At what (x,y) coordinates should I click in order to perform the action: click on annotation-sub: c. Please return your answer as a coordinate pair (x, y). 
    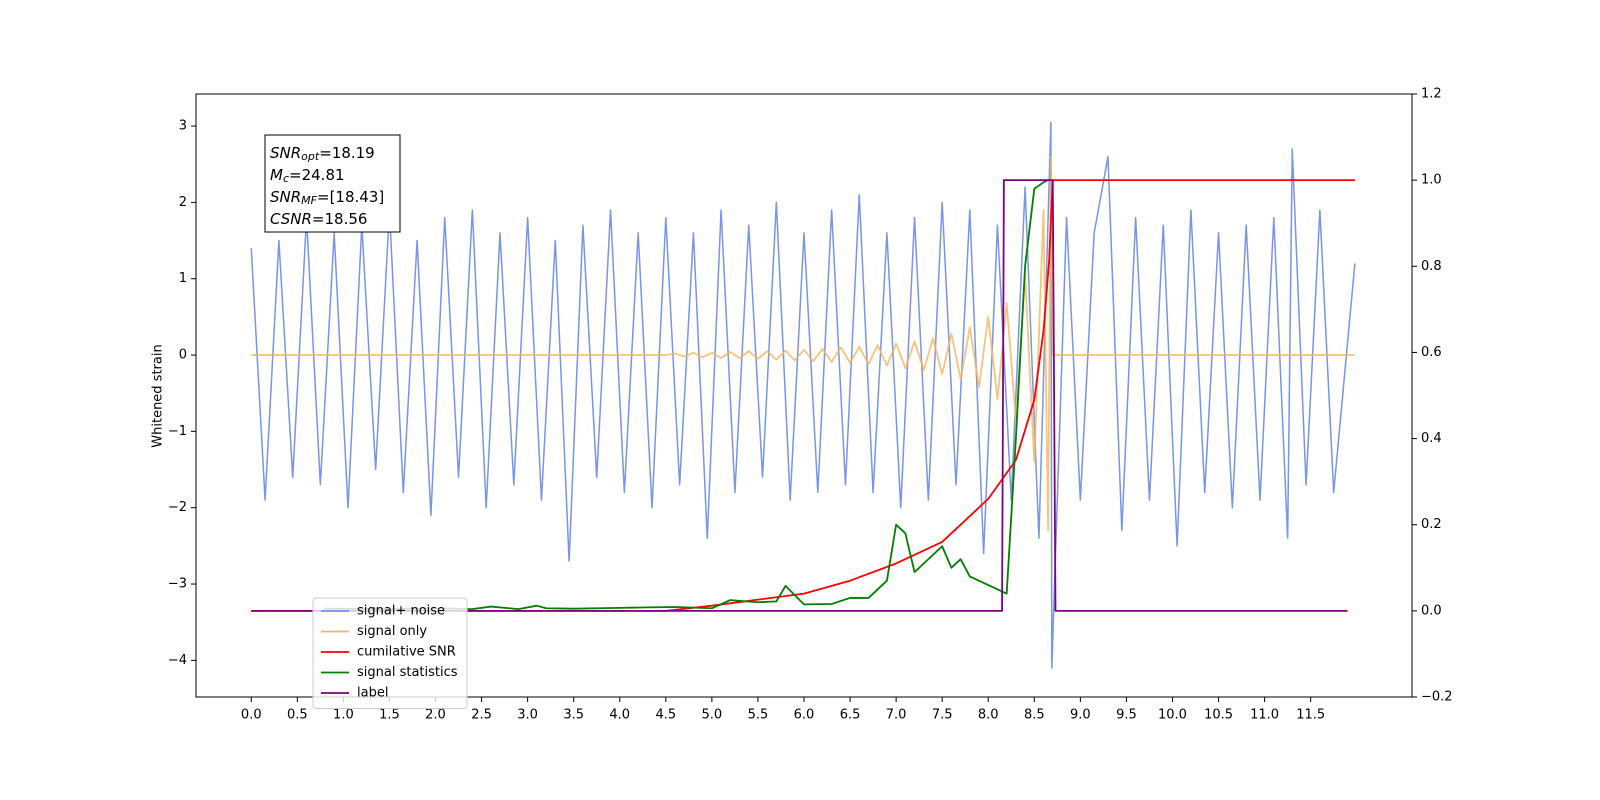
    Looking at the image, I should click on (286, 178).